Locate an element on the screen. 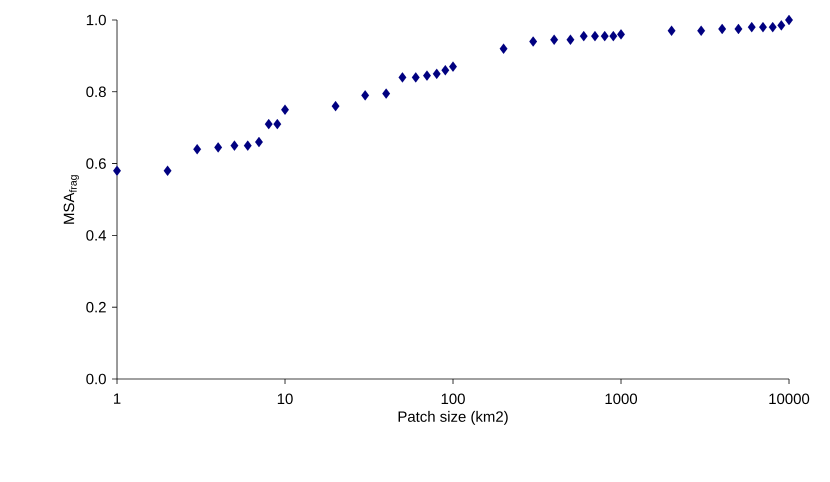 The image size is (830, 482). y-tick-label: 0.4 is located at coordinates (96, 235).